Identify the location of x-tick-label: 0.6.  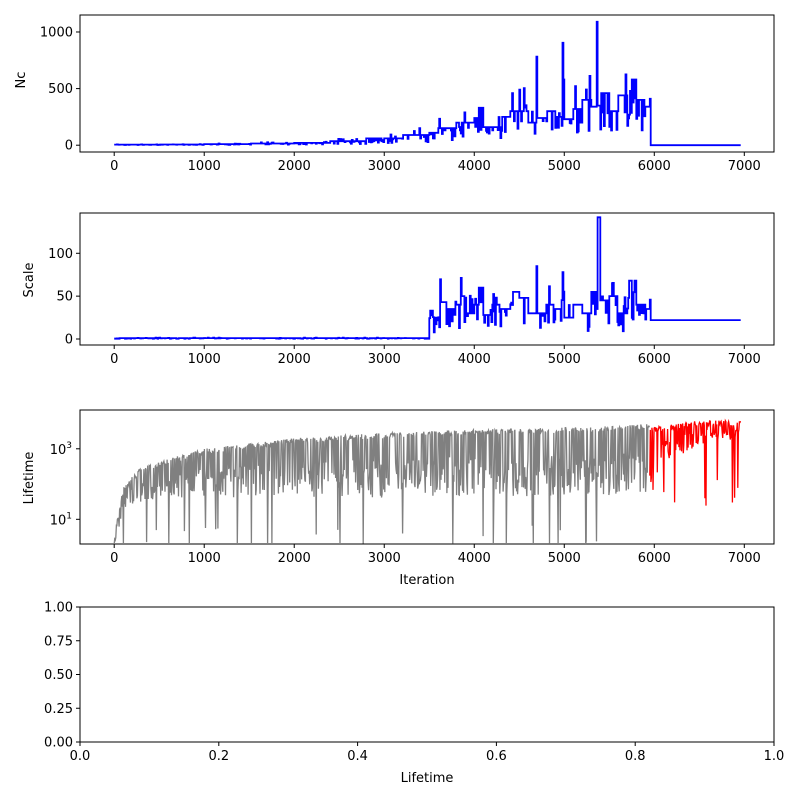
(496, 756).